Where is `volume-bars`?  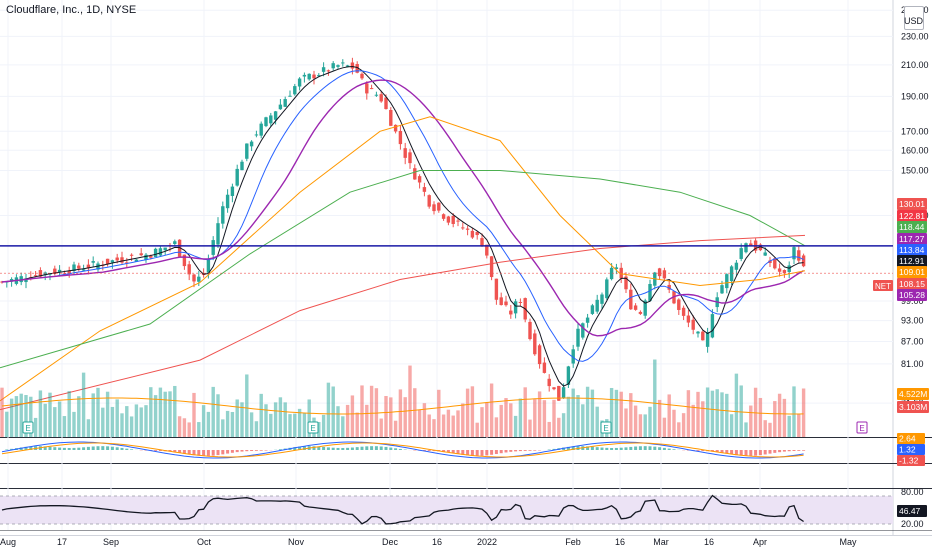 volume-bars is located at coordinates (403, 398).